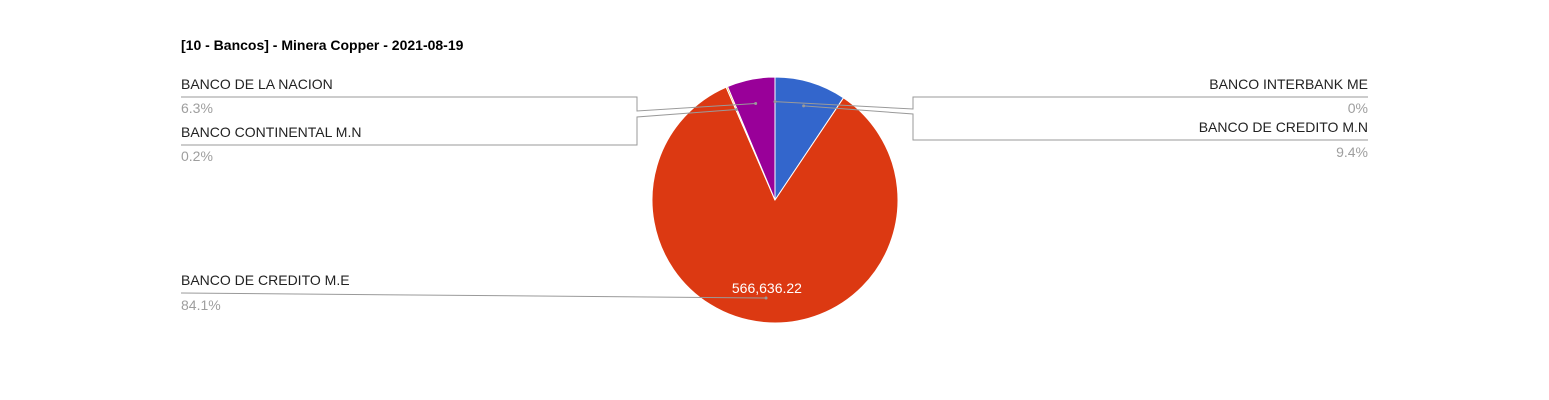 The image size is (1549, 400). Describe the element at coordinates (197, 108) in the screenshot. I see `slice-percent-label: 6.3%` at that location.